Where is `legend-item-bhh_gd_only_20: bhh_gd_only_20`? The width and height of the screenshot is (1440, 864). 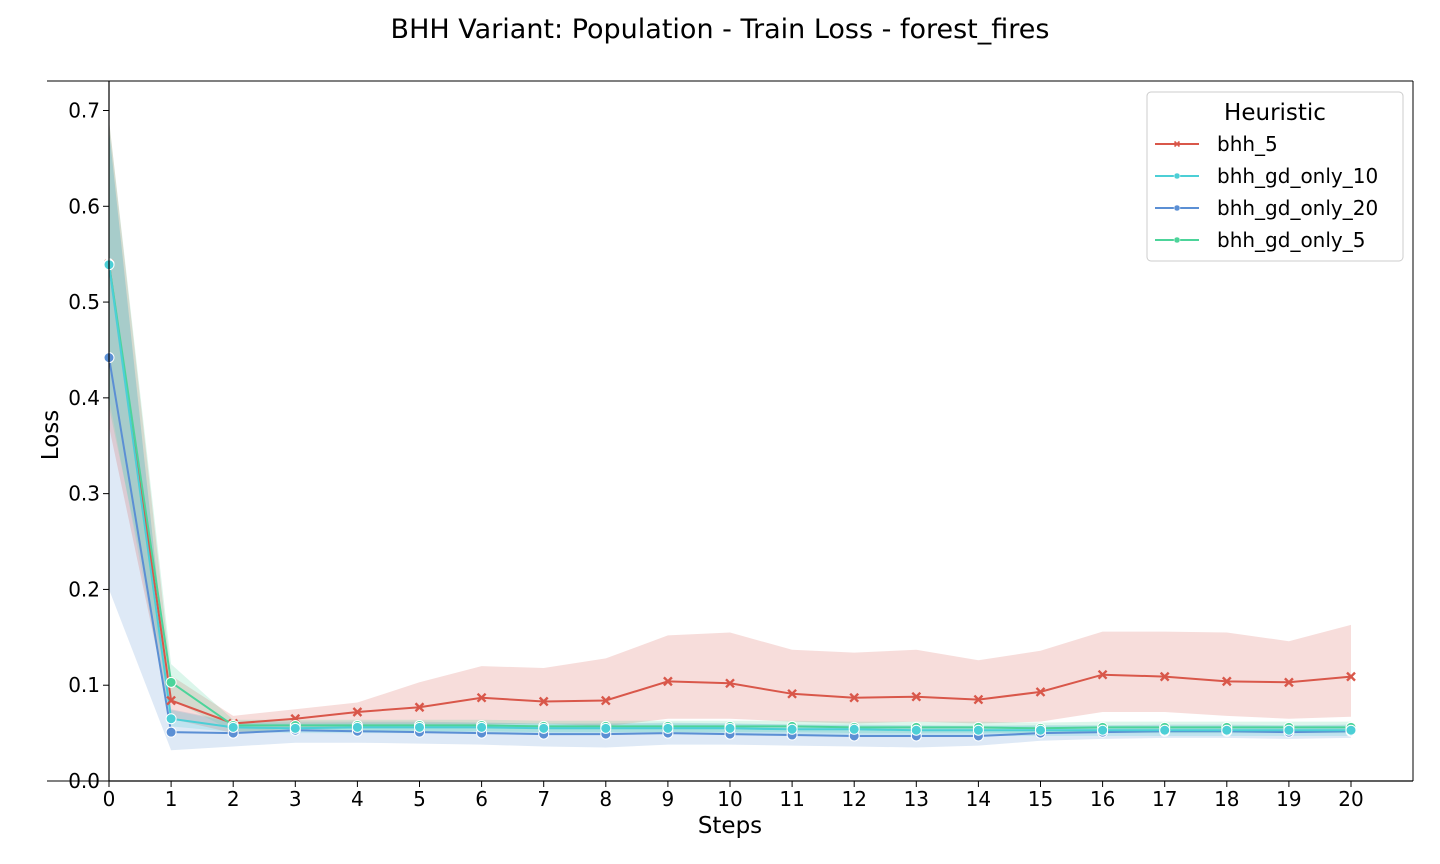 legend-item-bhh_gd_only_20: bhh_gd_only_20 is located at coordinates (1266, 208).